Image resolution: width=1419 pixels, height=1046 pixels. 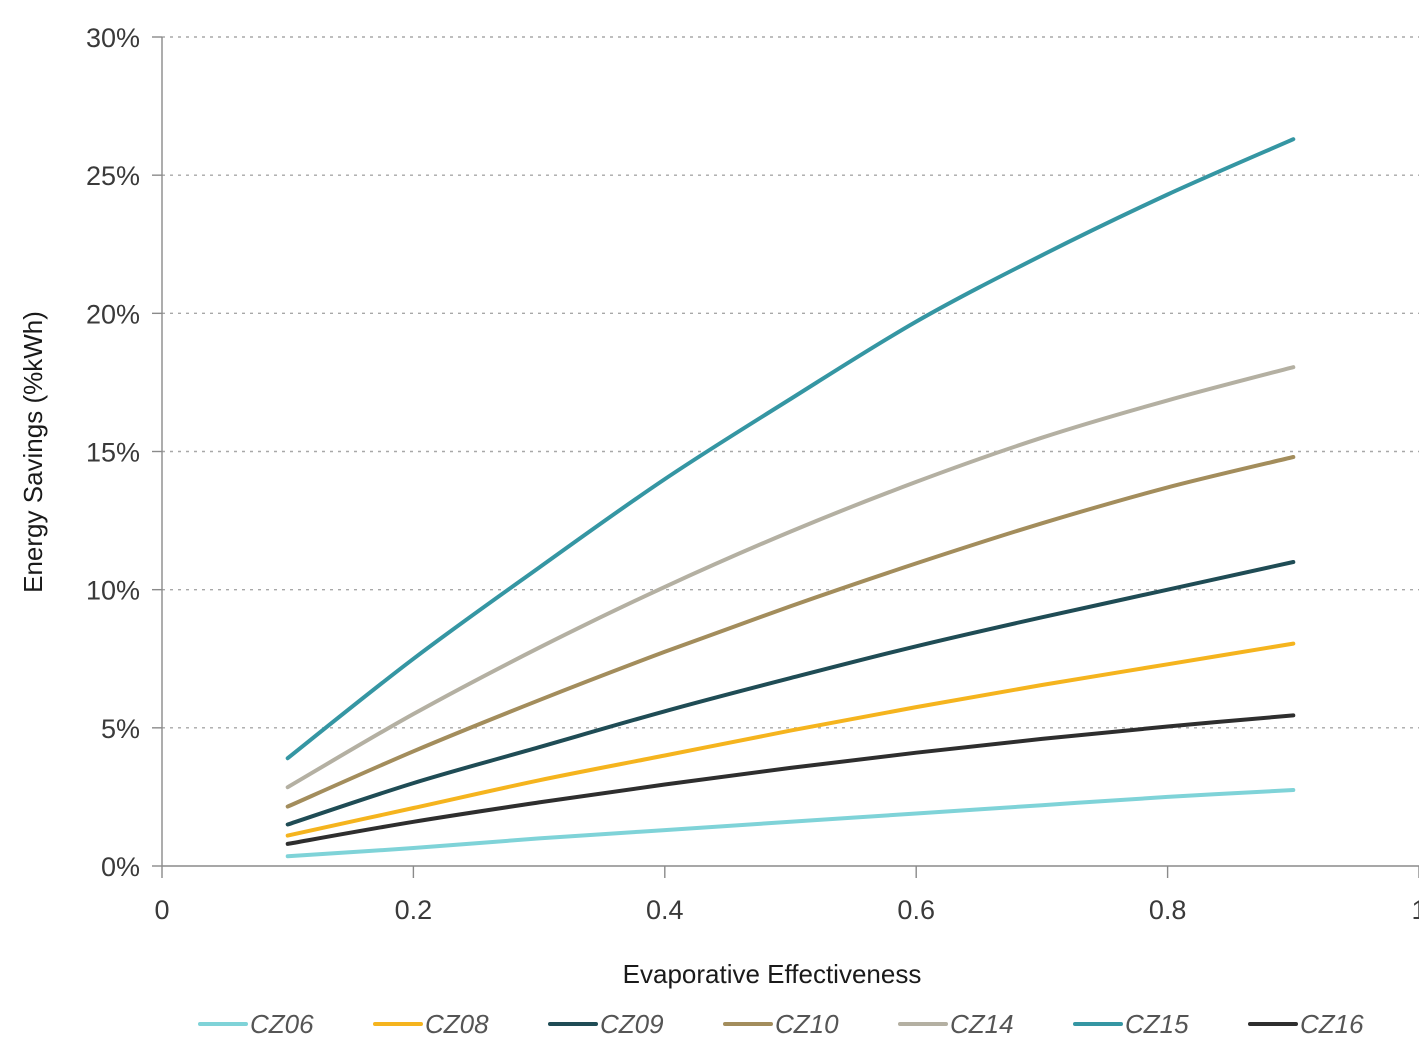 I want to click on series-line-cz06, so click(x=790, y=823).